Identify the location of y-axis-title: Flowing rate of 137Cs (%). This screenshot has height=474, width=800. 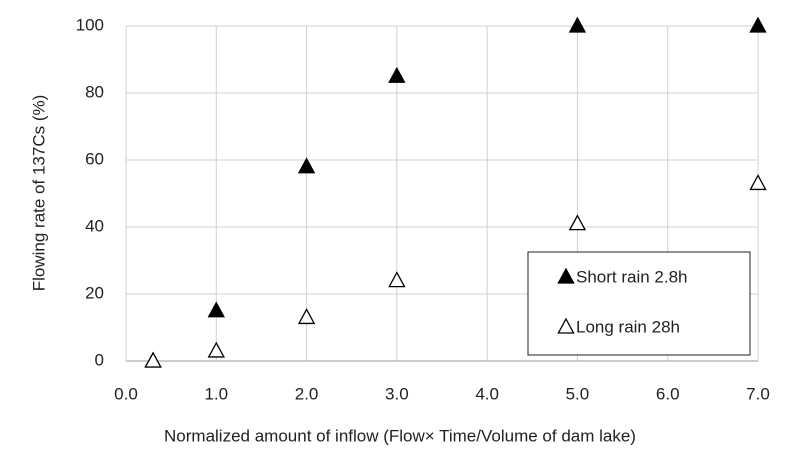
(38, 193).